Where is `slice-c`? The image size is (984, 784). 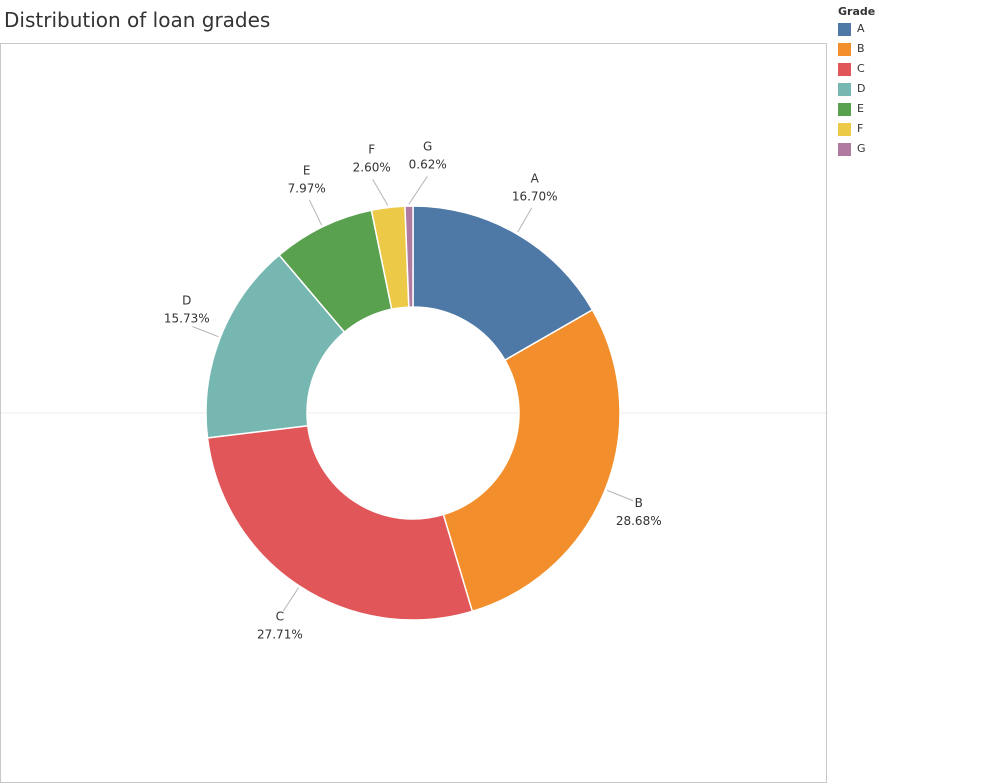 slice-c is located at coordinates (340, 522).